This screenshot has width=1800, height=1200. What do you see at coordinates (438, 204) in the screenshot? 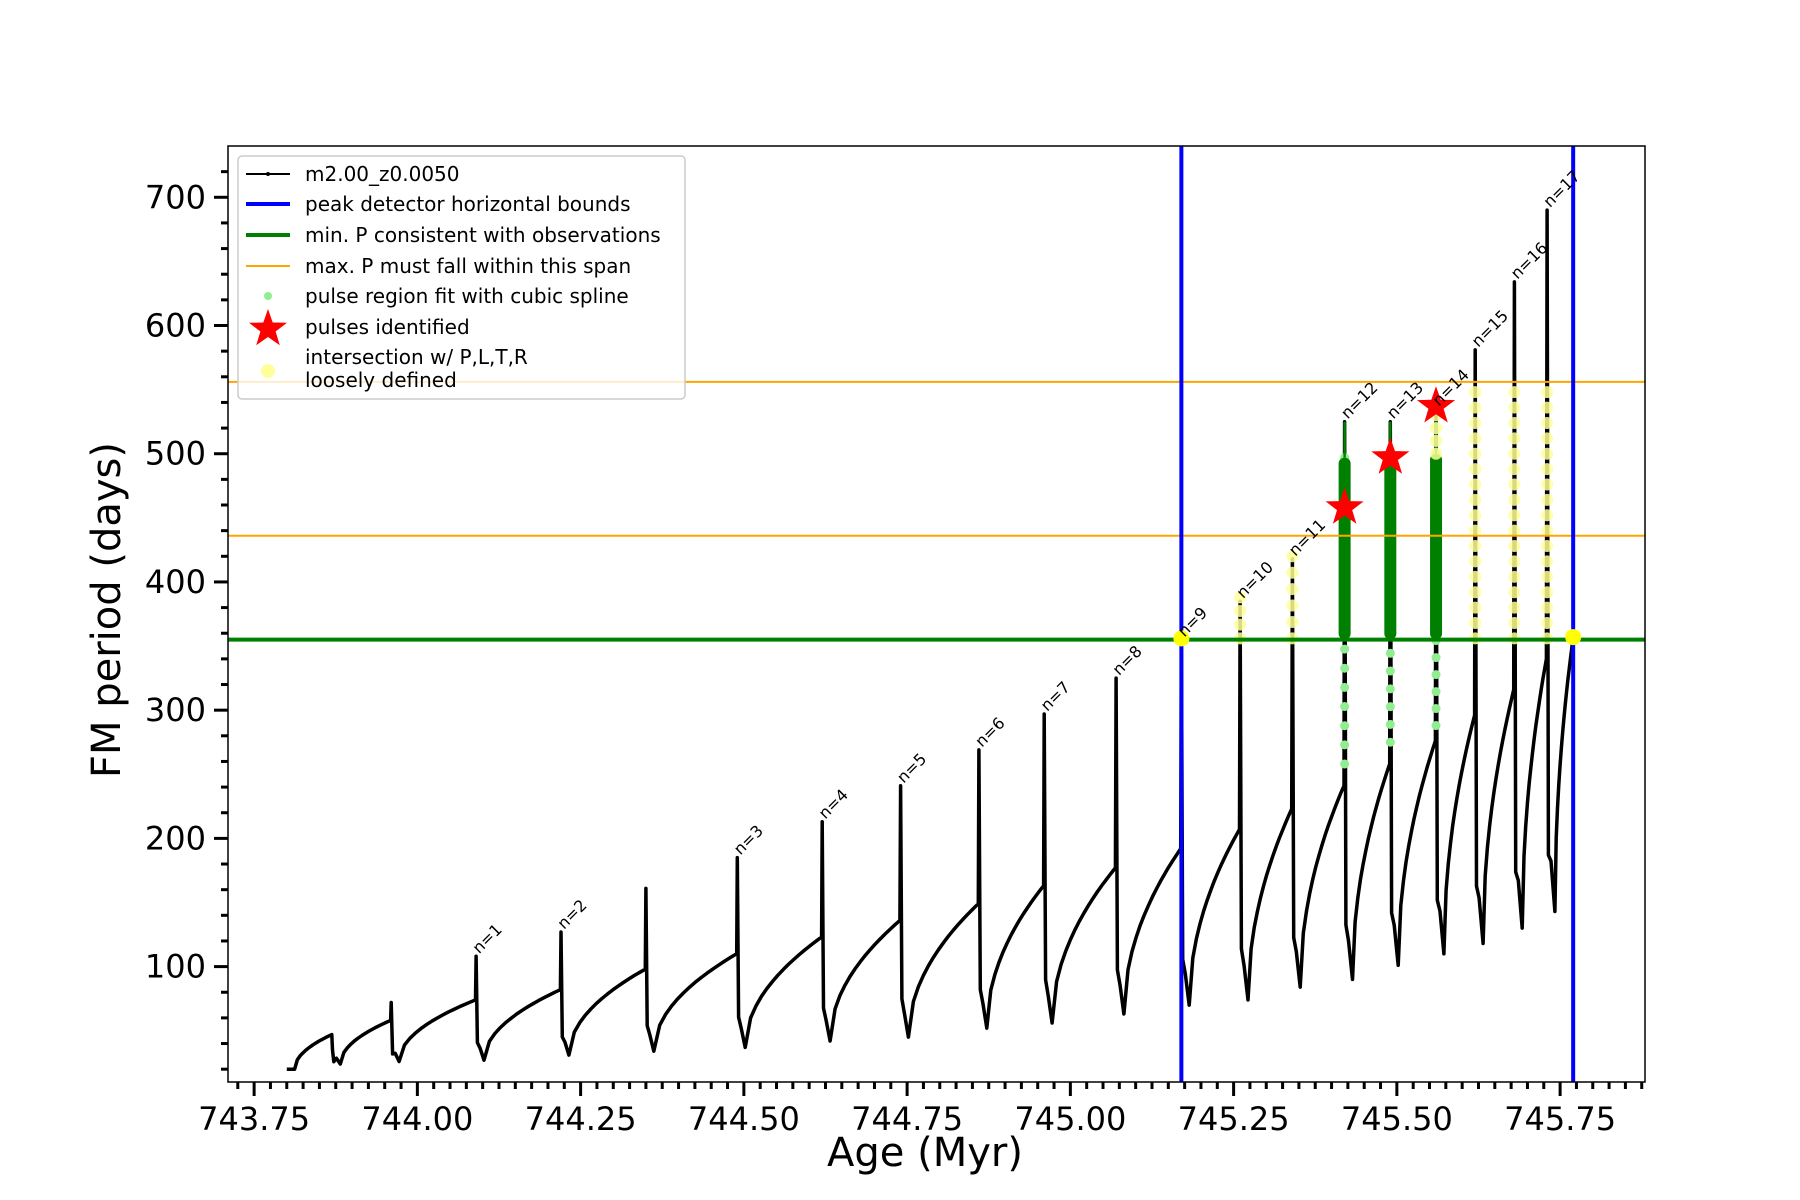
I see `legend-entry: peak detector horizontal bounds` at bounding box center [438, 204].